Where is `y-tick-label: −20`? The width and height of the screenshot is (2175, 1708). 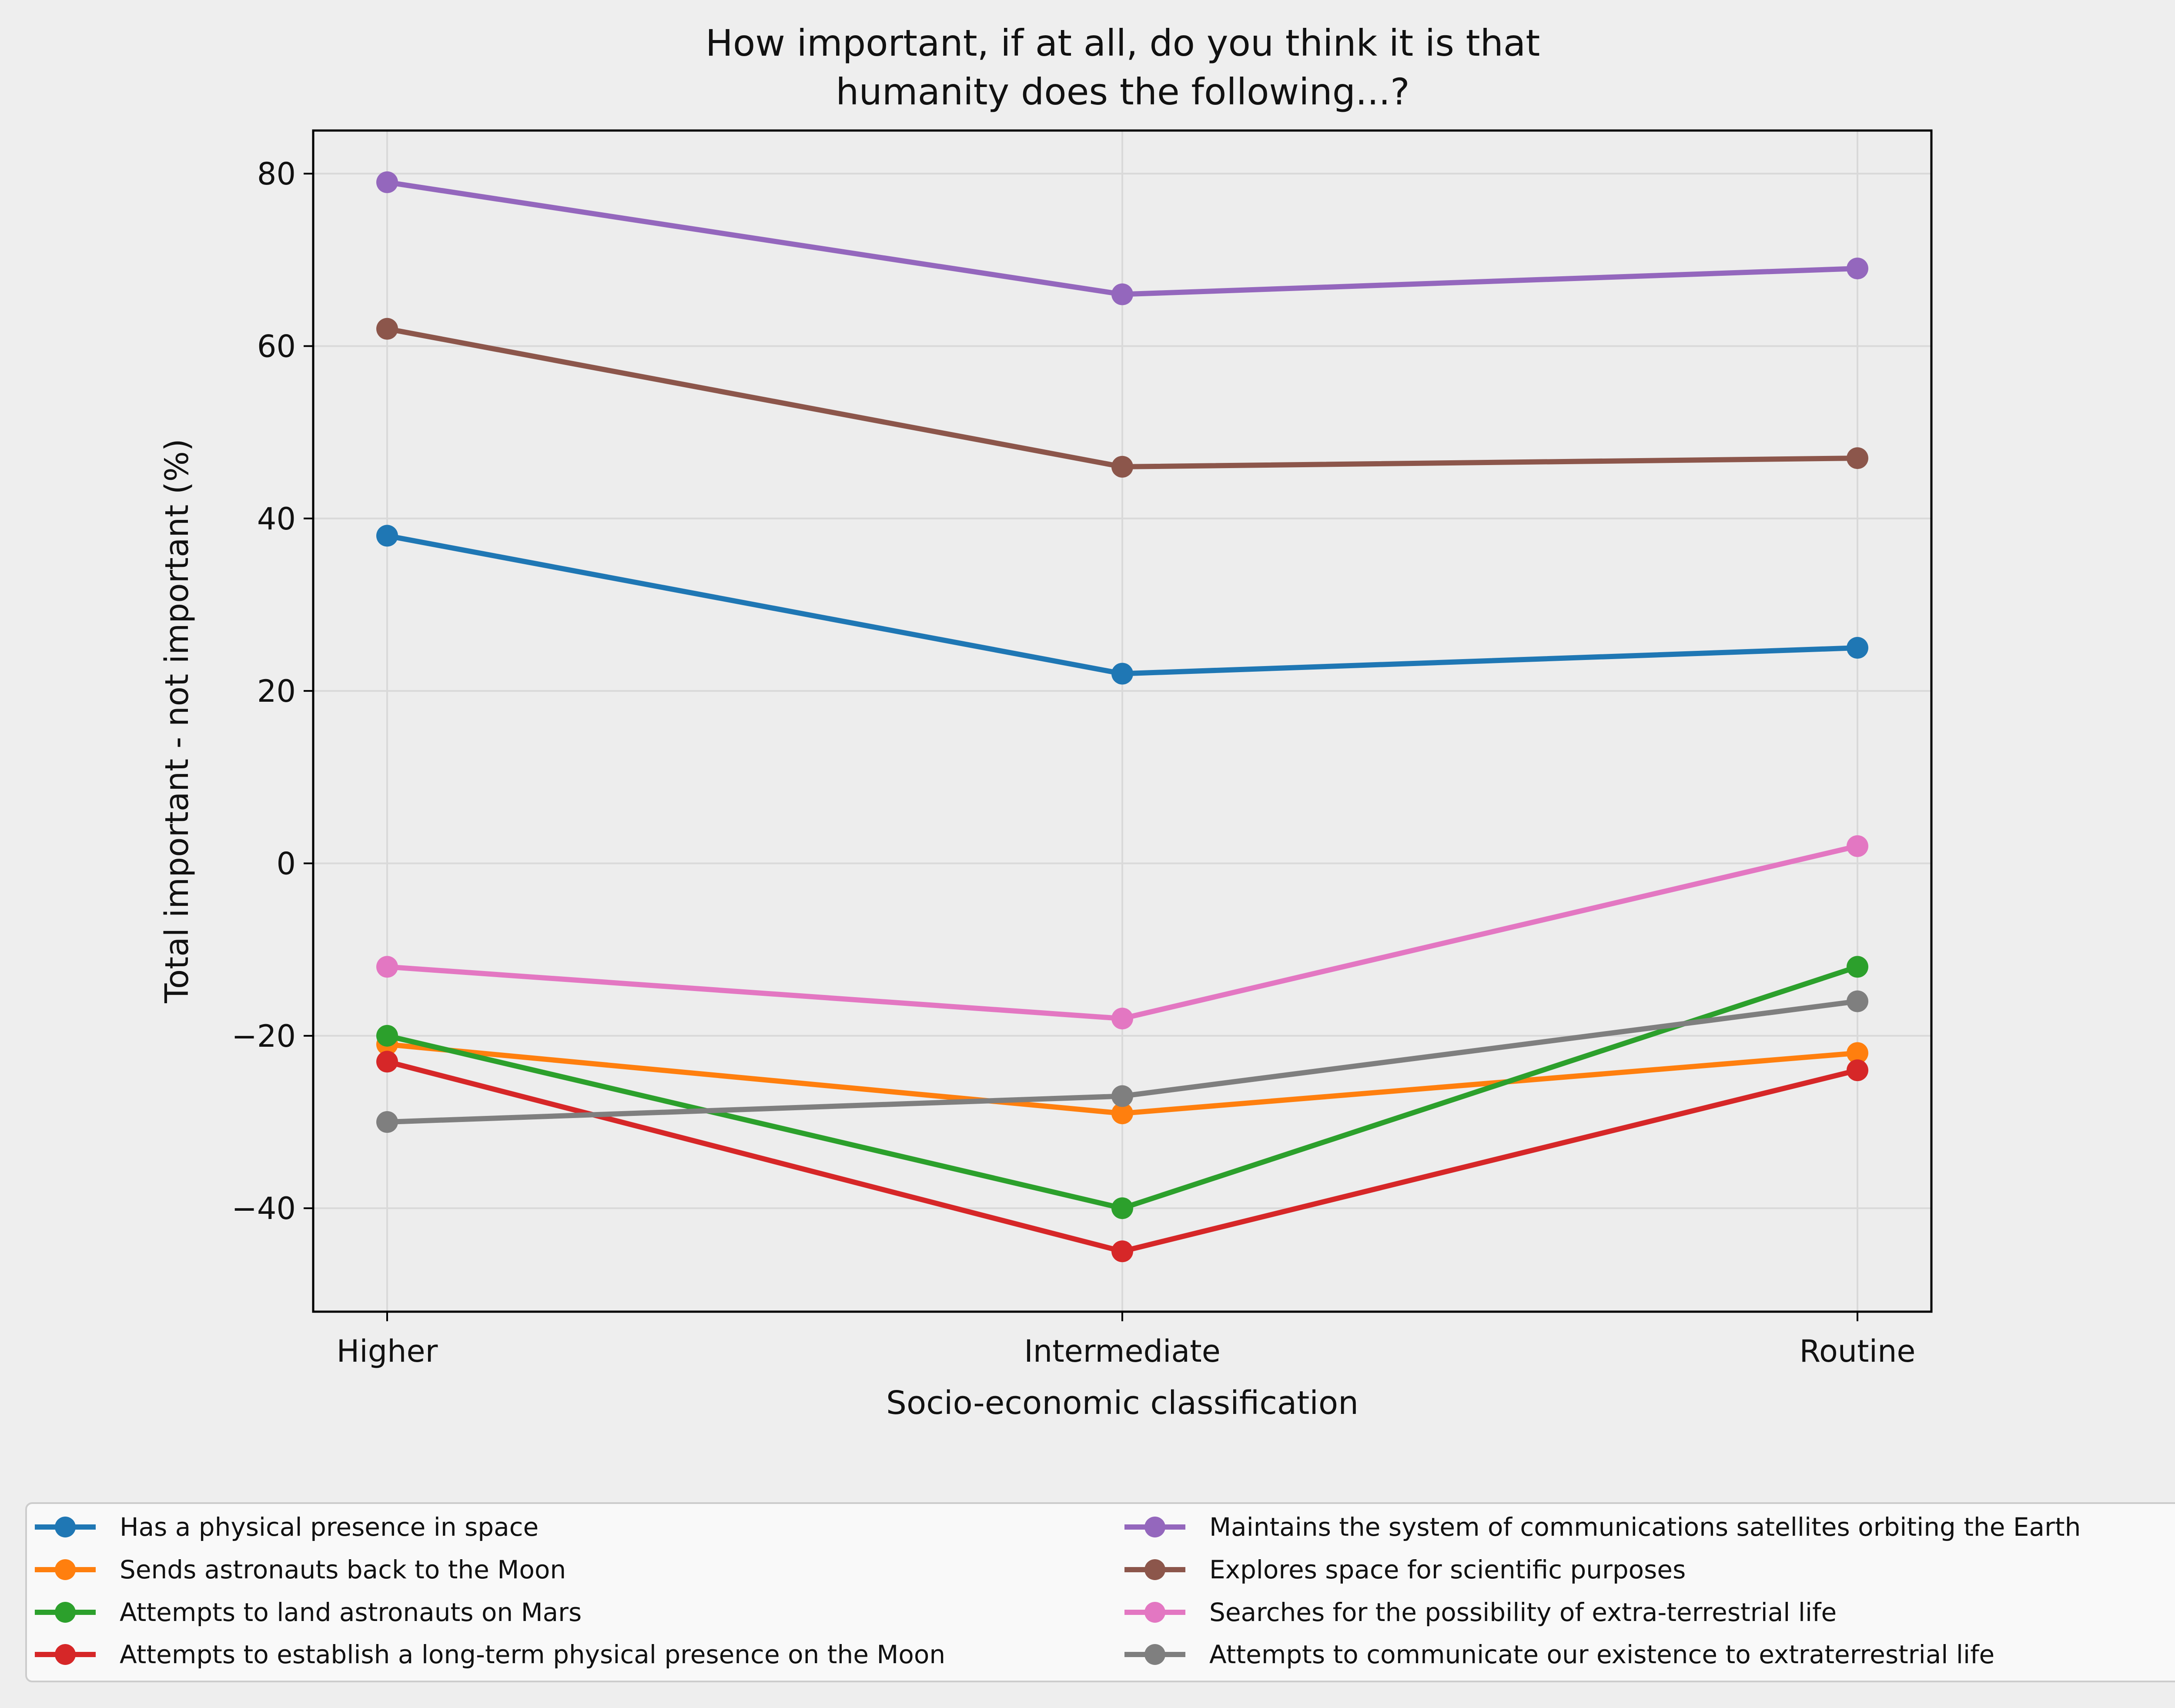 y-tick-label: −20 is located at coordinates (263, 1036).